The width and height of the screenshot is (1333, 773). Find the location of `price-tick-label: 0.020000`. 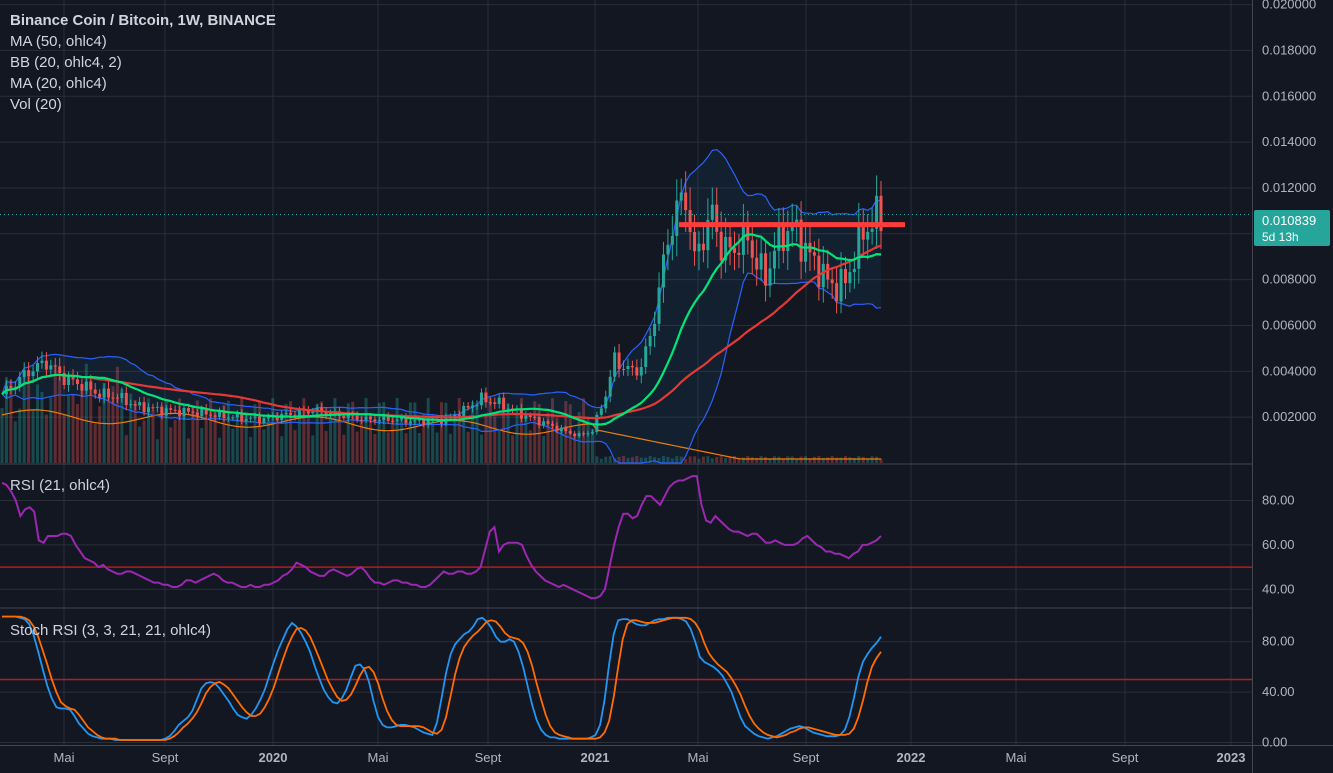

price-tick-label: 0.020000 is located at coordinates (1289, 6).